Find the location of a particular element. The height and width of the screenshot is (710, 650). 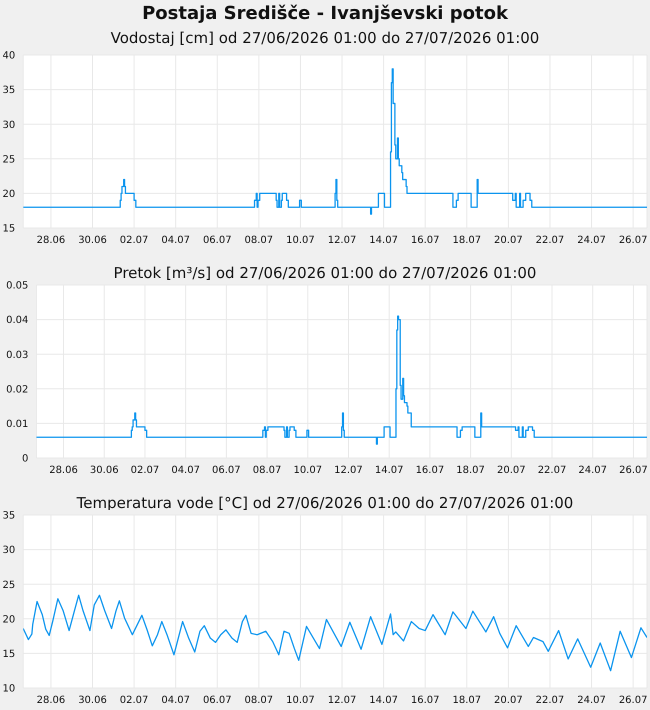

y-tick-label: 0.05 is located at coordinates (17, 286).